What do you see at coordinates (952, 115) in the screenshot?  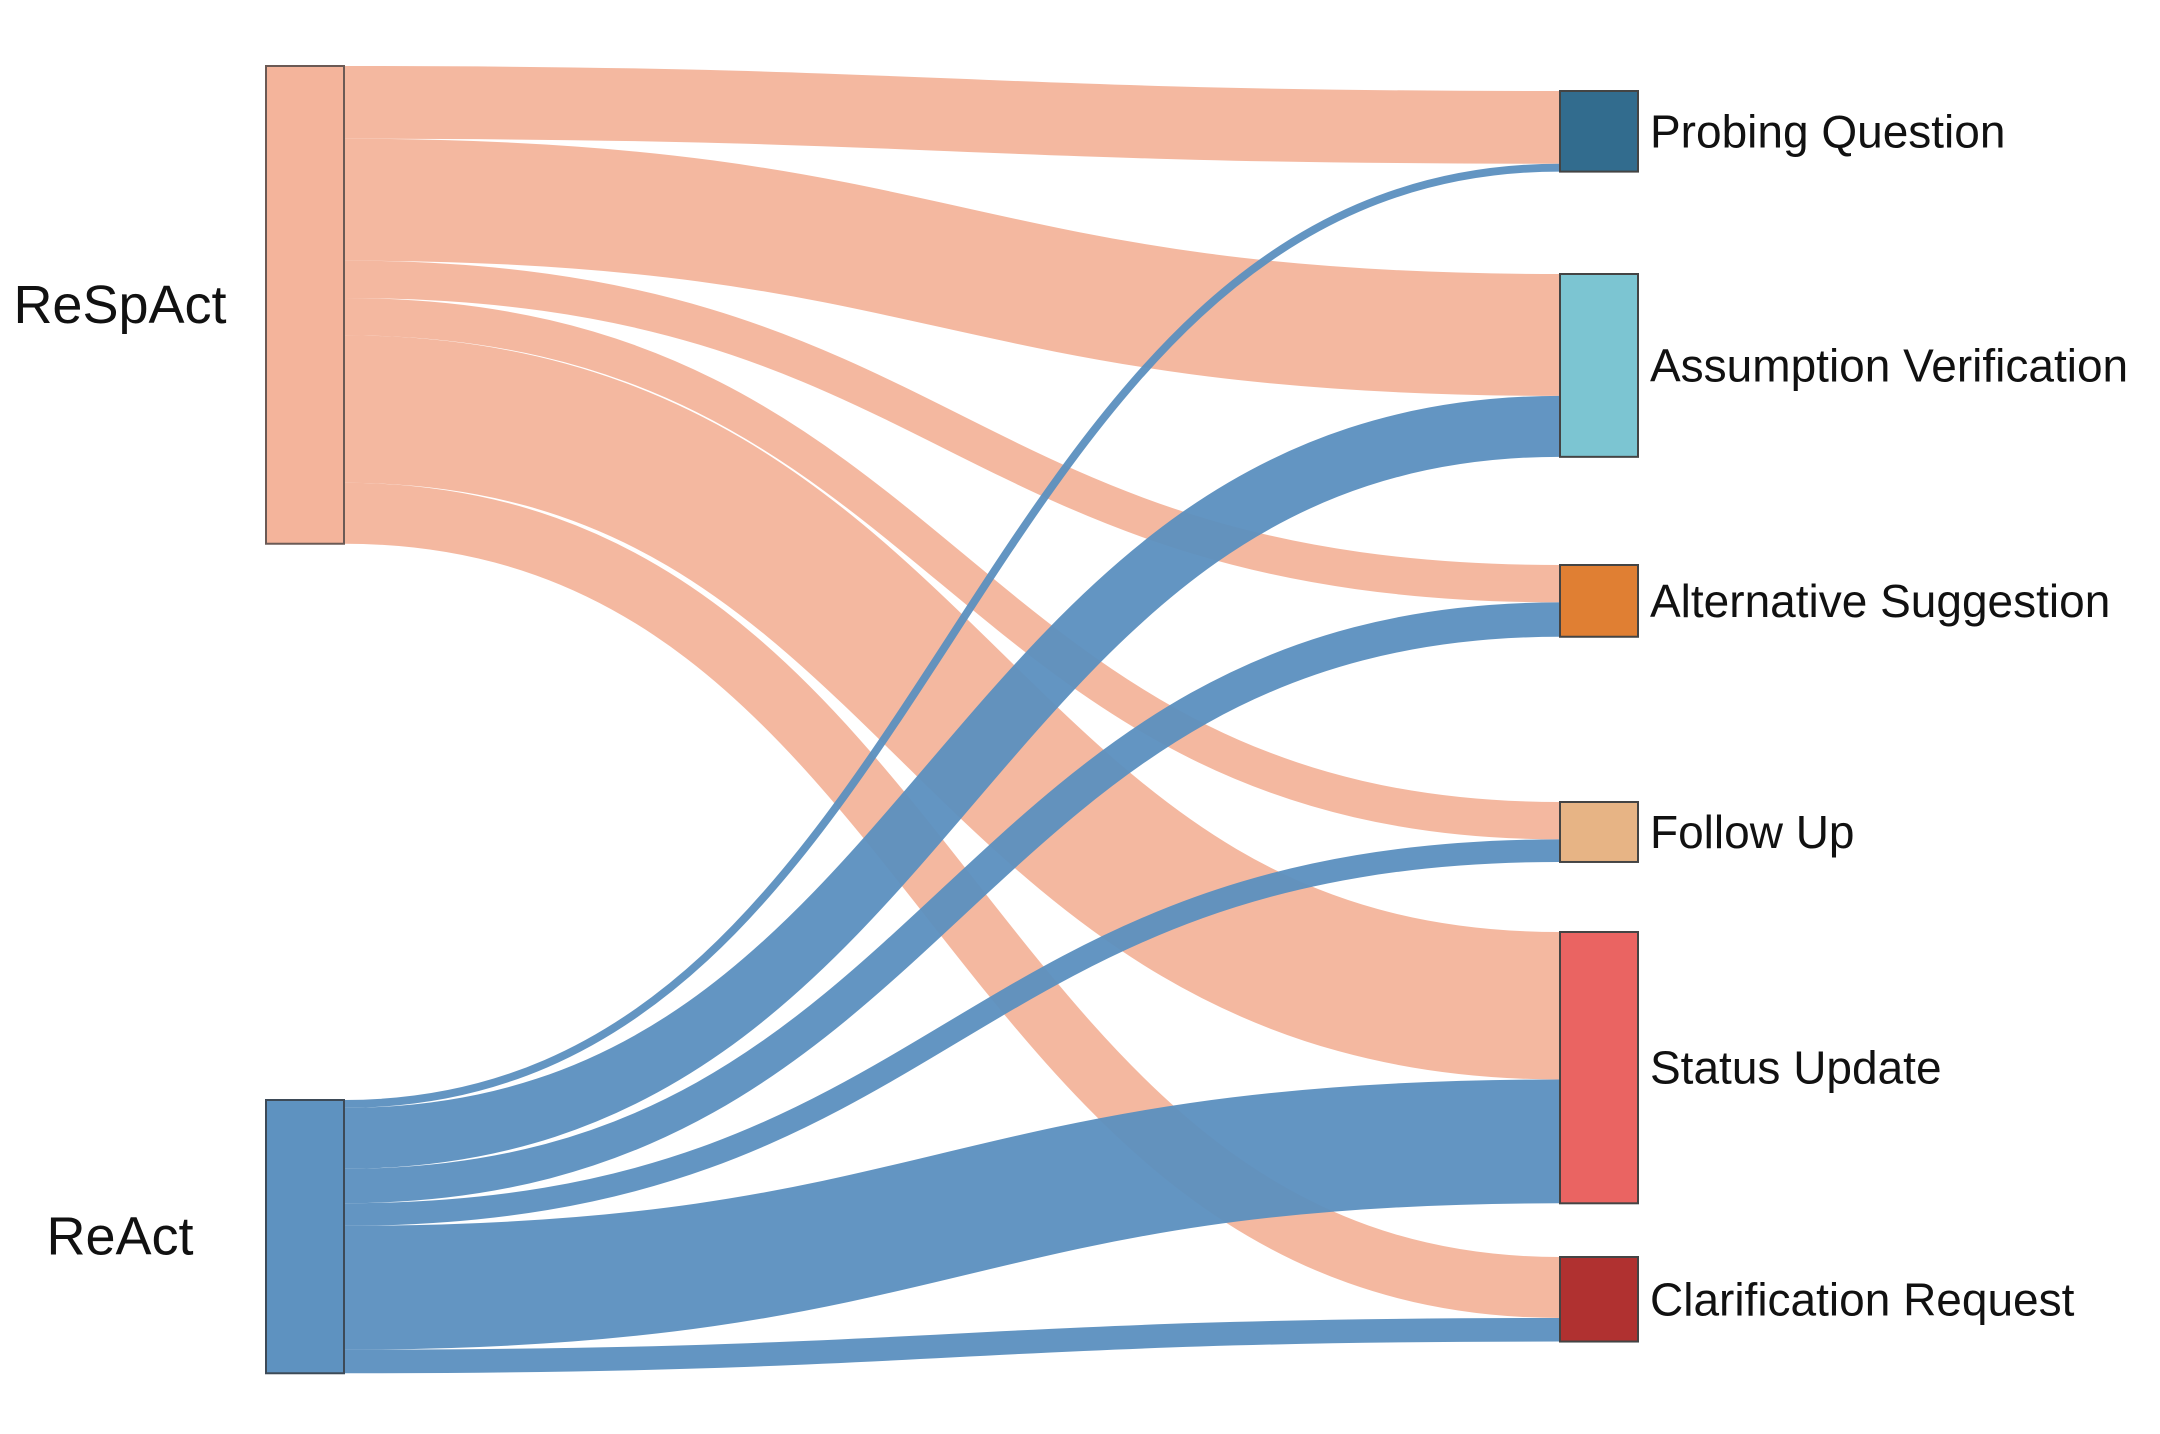 I see `link-respact-to-probing-question` at bounding box center [952, 115].